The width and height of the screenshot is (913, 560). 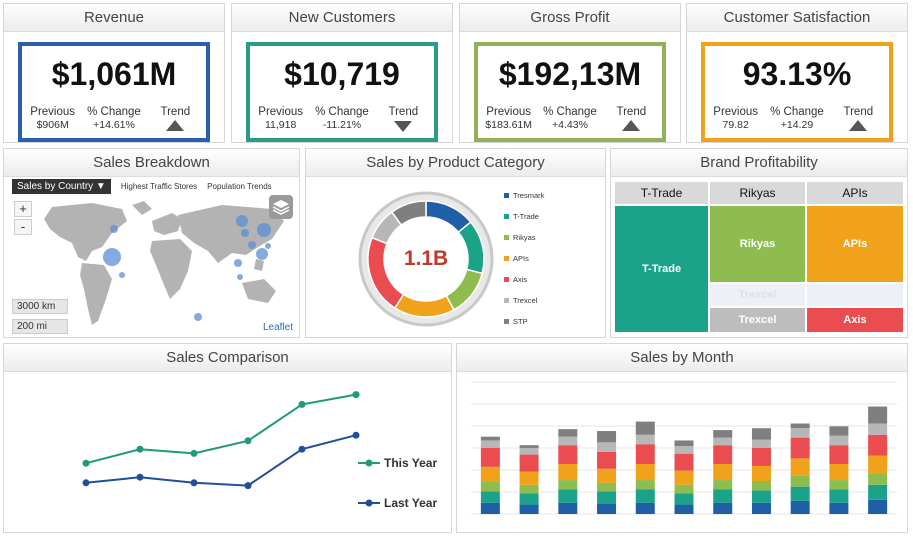 I want to click on legend-item-apis: APIs, so click(x=549, y=258).